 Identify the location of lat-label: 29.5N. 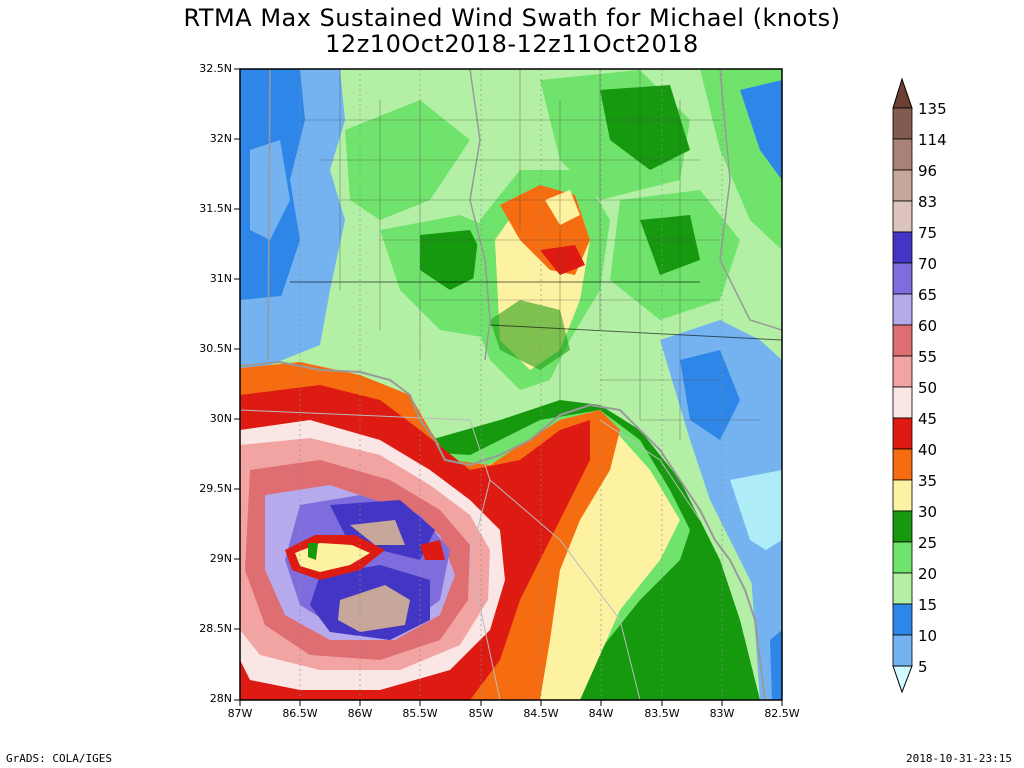
(215, 488).